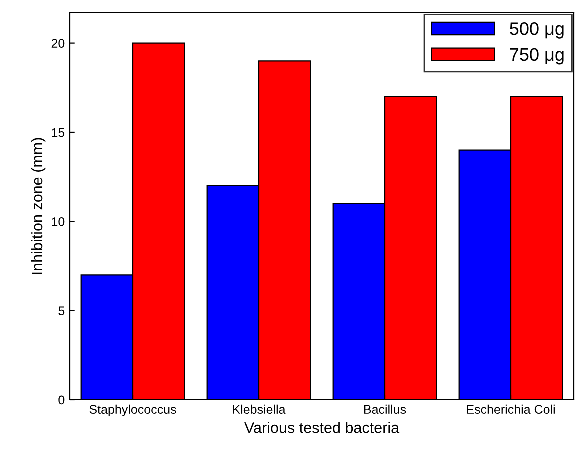 The width and height of the screenshot is (577, 452). What do you see at coordinates (259, 409) in the screenshot?
I see `x-tick-label: Klebsiella` at bounding box center [259, 409].